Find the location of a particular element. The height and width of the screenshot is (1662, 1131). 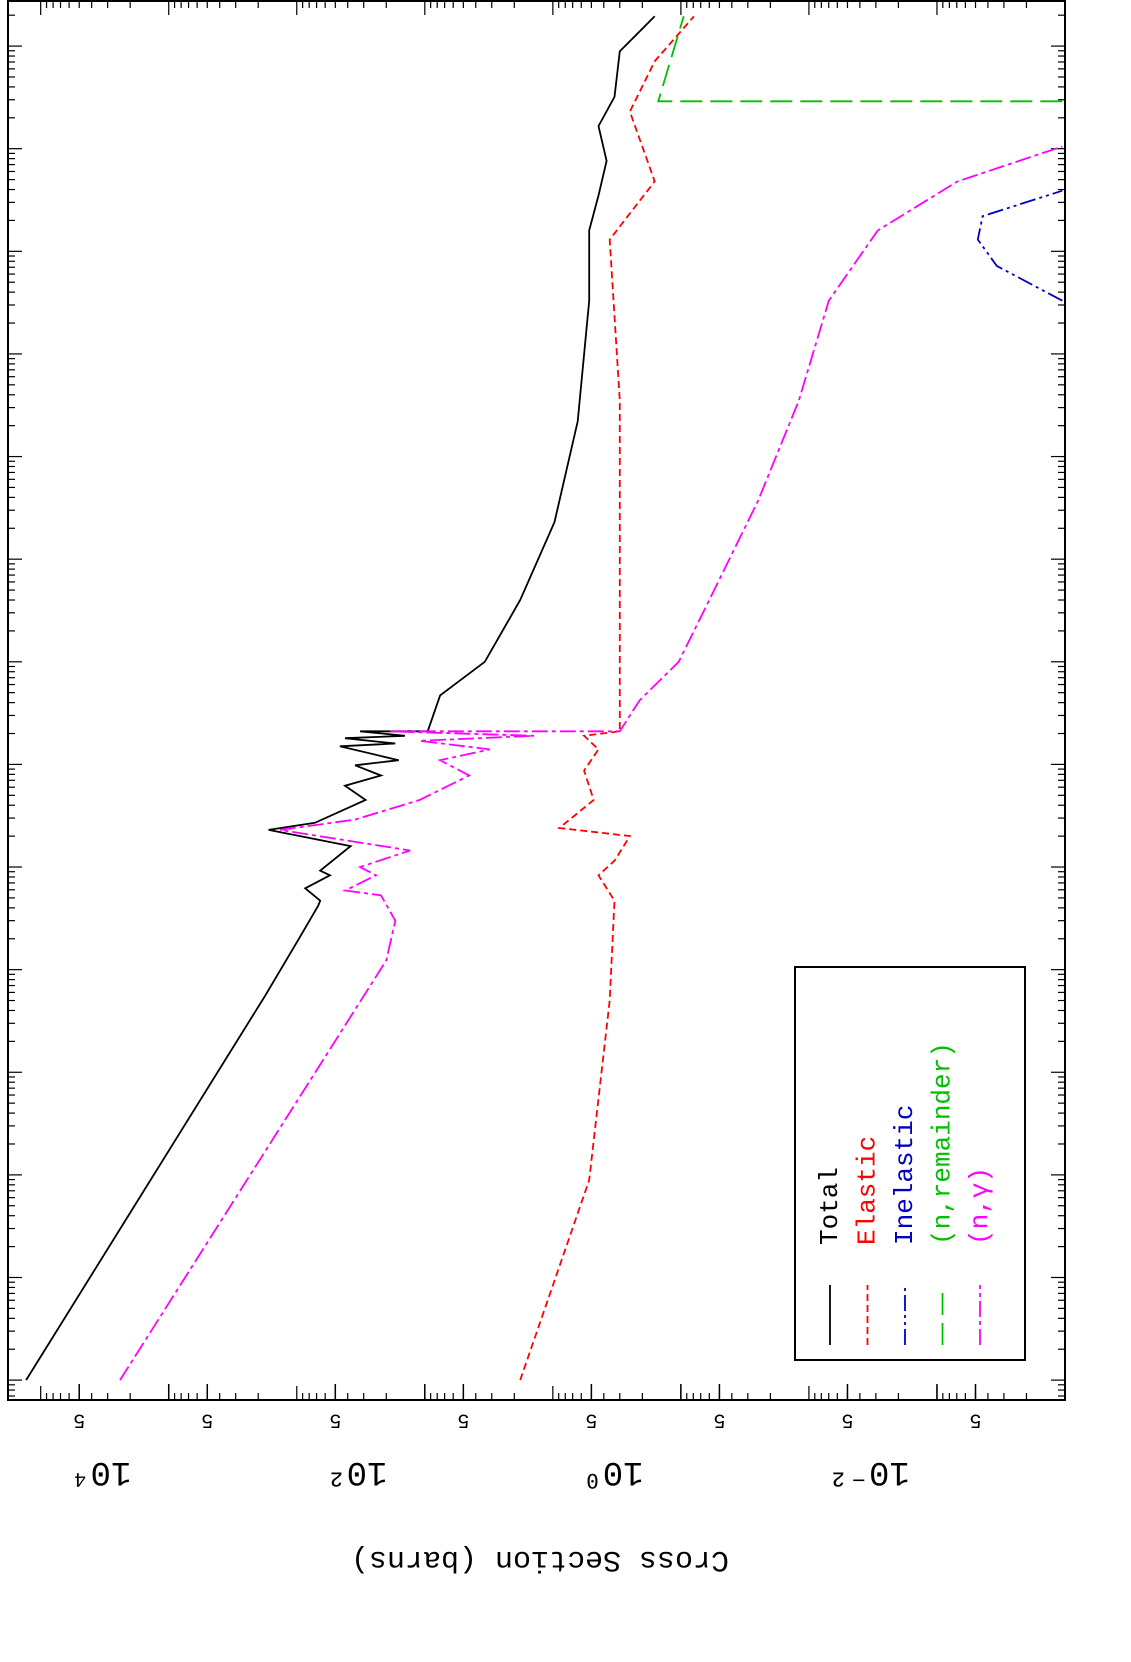

y-tick-label: 10² is located at coordinates (356, 1471).